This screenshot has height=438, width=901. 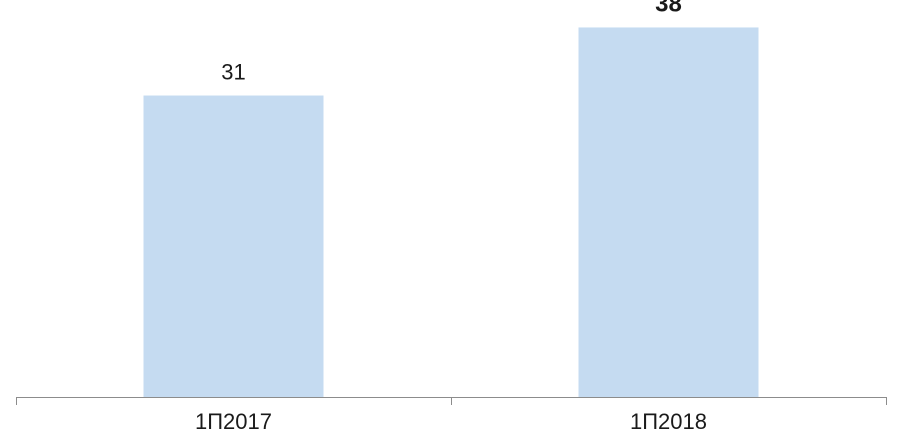 I want to click on bar-value-label: 38, so click(x=668, y=8).